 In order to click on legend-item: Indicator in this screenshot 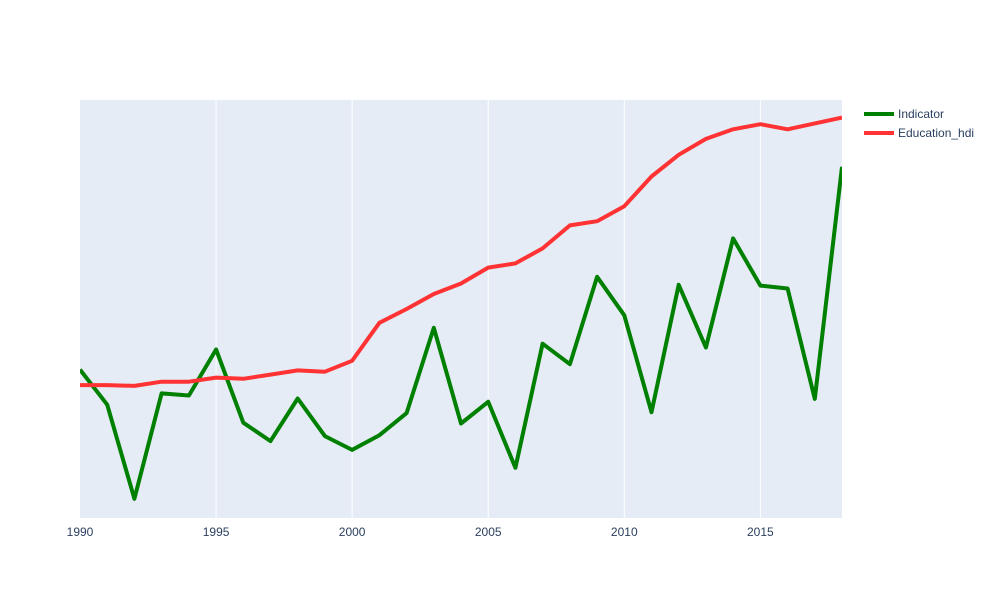, I will do `click(904, 114)`.